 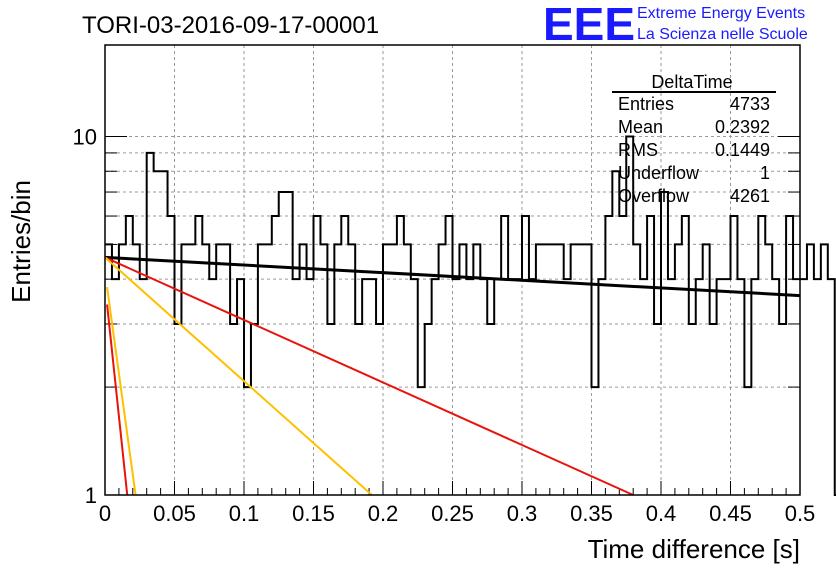 I want to click on y-tick-label: 1, so click(x=91, y=495).